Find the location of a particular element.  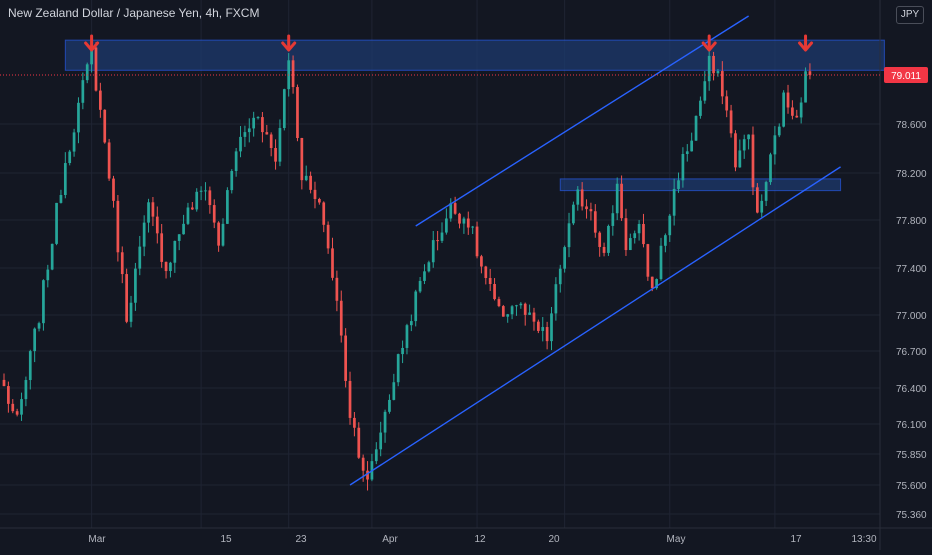

y-tick-label: 76.100 is located at coordinates (911, 425).